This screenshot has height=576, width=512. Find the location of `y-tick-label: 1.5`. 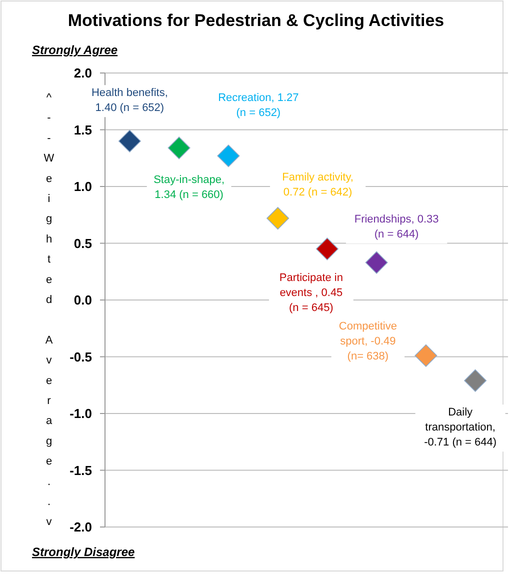

y-tick-label: 1.5 is located at coordinates (83, 130).